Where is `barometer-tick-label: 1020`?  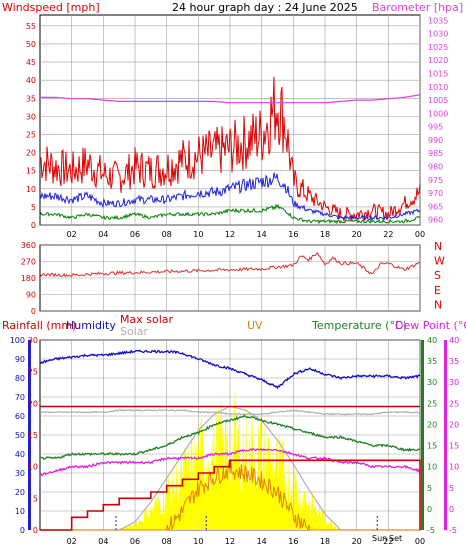 barometer-tick-label: 1020 is located at coordinates (438, 60).